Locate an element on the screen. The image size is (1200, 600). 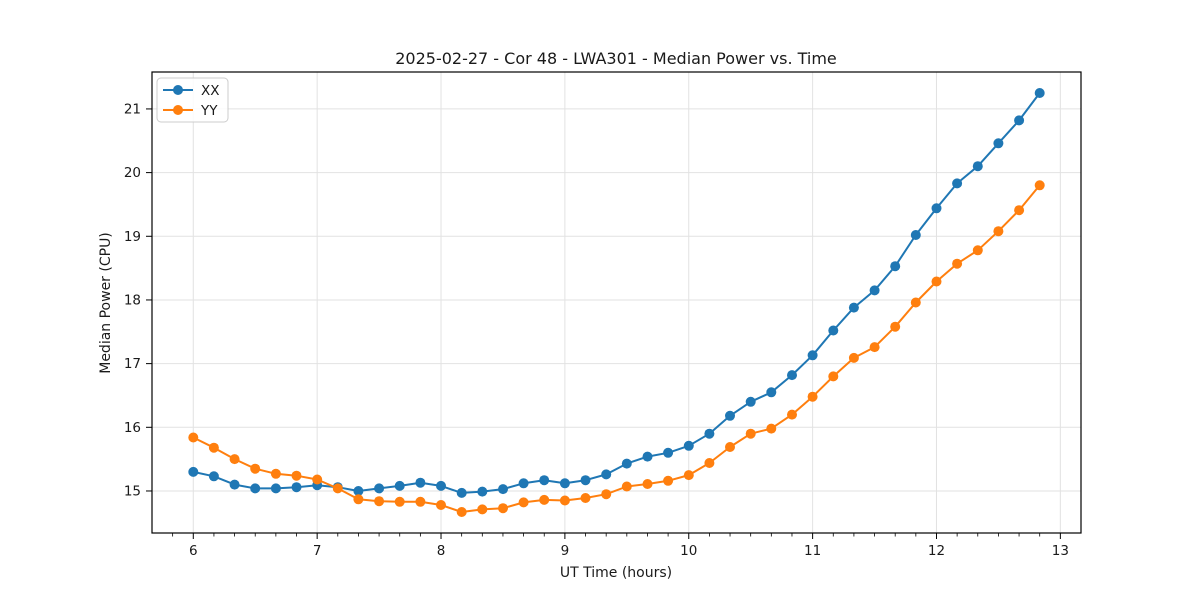
x-tick-label: 13 is located at coordinates (1060, 551).